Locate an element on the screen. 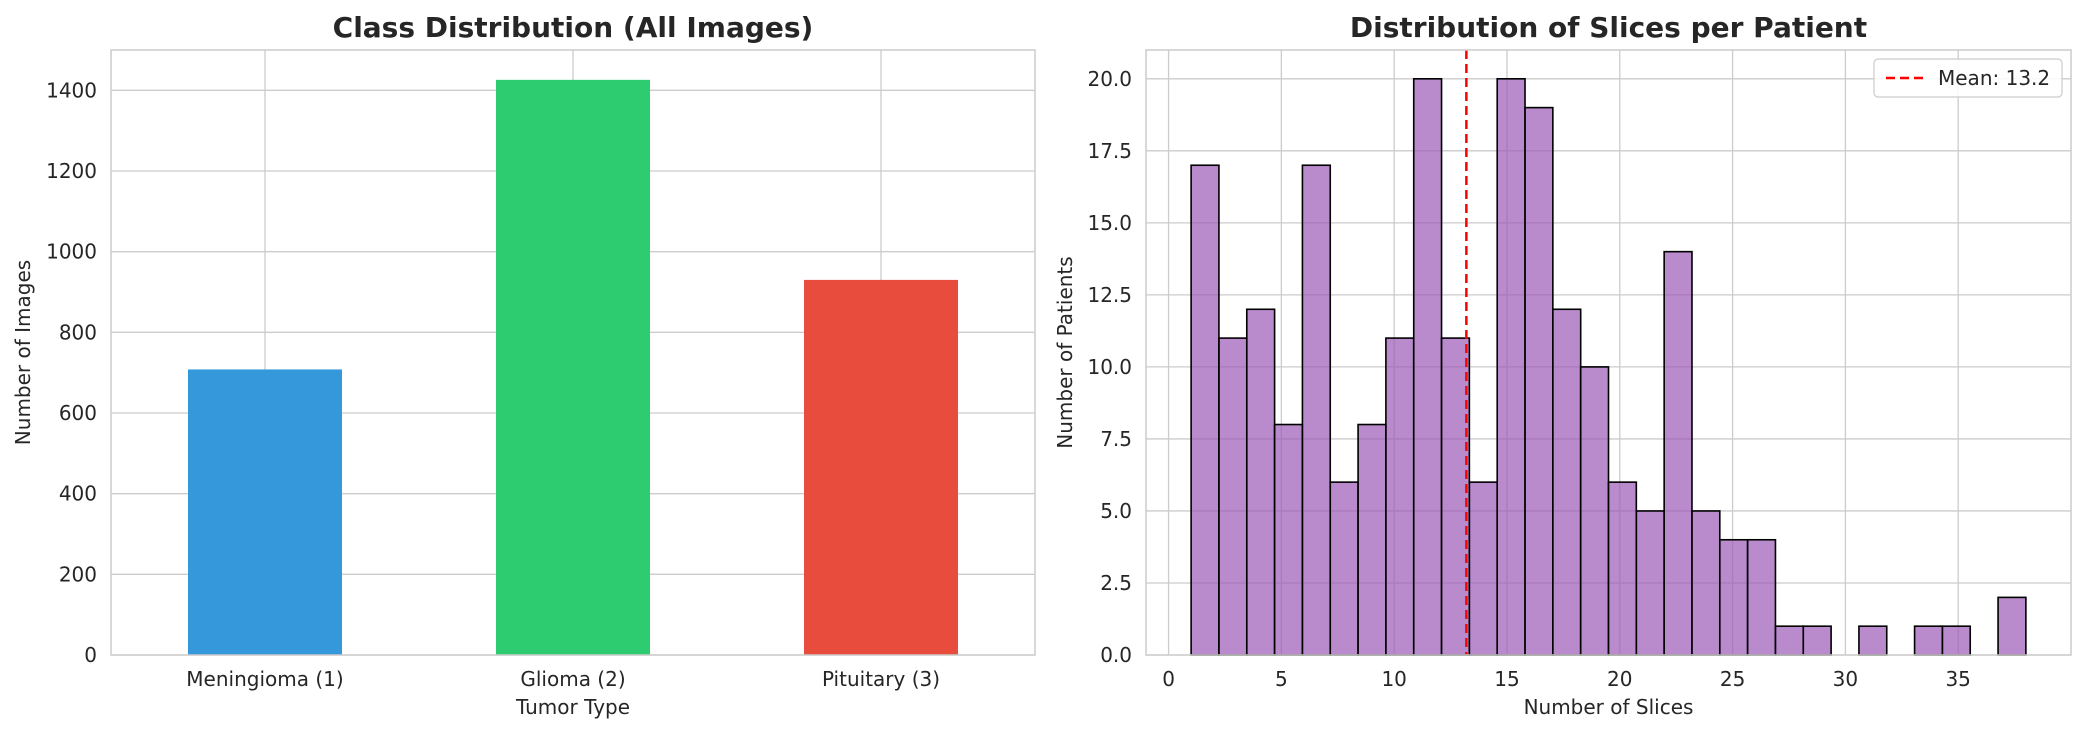 The width and height of the screenshot is (2084, 732). legend-box is located at coordinates (1968, 78).